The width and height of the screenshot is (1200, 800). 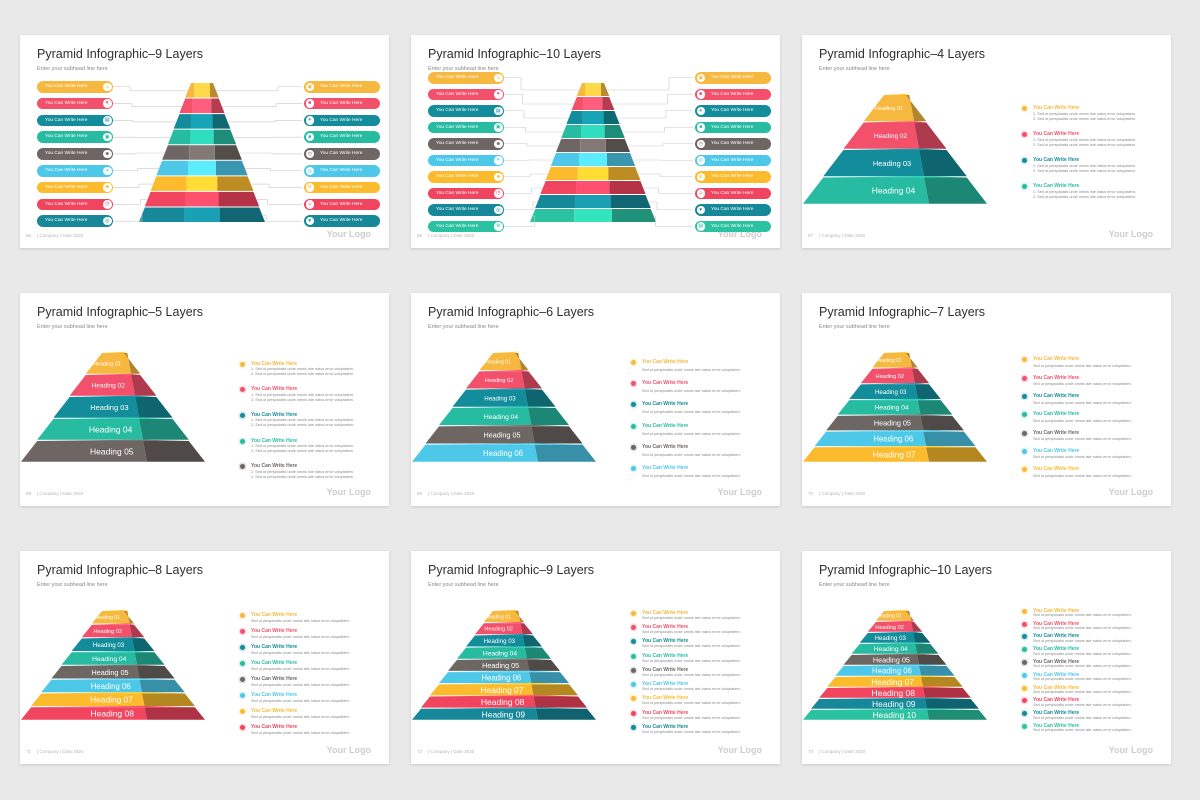 What do you see at coordinates (1130, 750) in the screenshot?
I see `logo: Your Logo` at bounding box center [1130, 750].